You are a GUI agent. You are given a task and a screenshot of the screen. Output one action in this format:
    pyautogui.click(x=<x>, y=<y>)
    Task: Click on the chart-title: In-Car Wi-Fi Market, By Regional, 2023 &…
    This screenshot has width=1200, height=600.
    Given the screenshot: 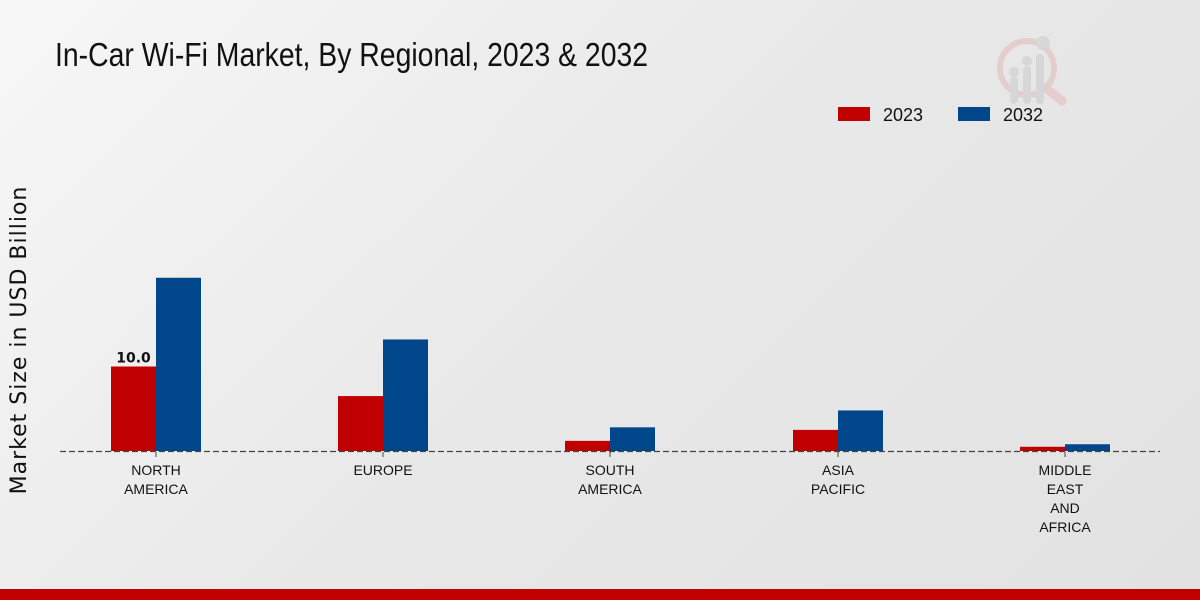 What is the action you would take?
    pyautogui.click(x=352, y=54)
    